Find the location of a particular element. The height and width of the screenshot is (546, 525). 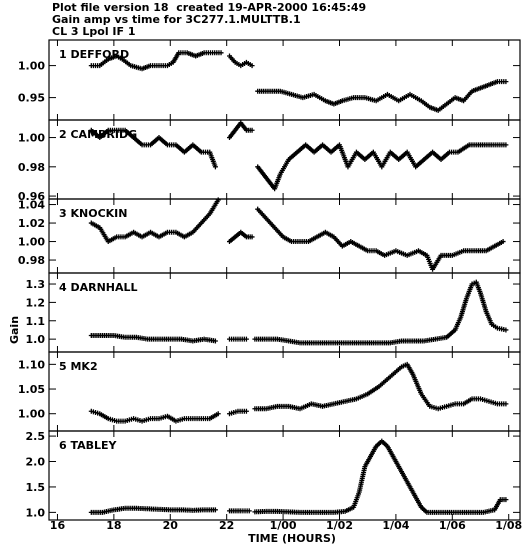

x-tick-label: 20 is located at coordinates (171, 525).